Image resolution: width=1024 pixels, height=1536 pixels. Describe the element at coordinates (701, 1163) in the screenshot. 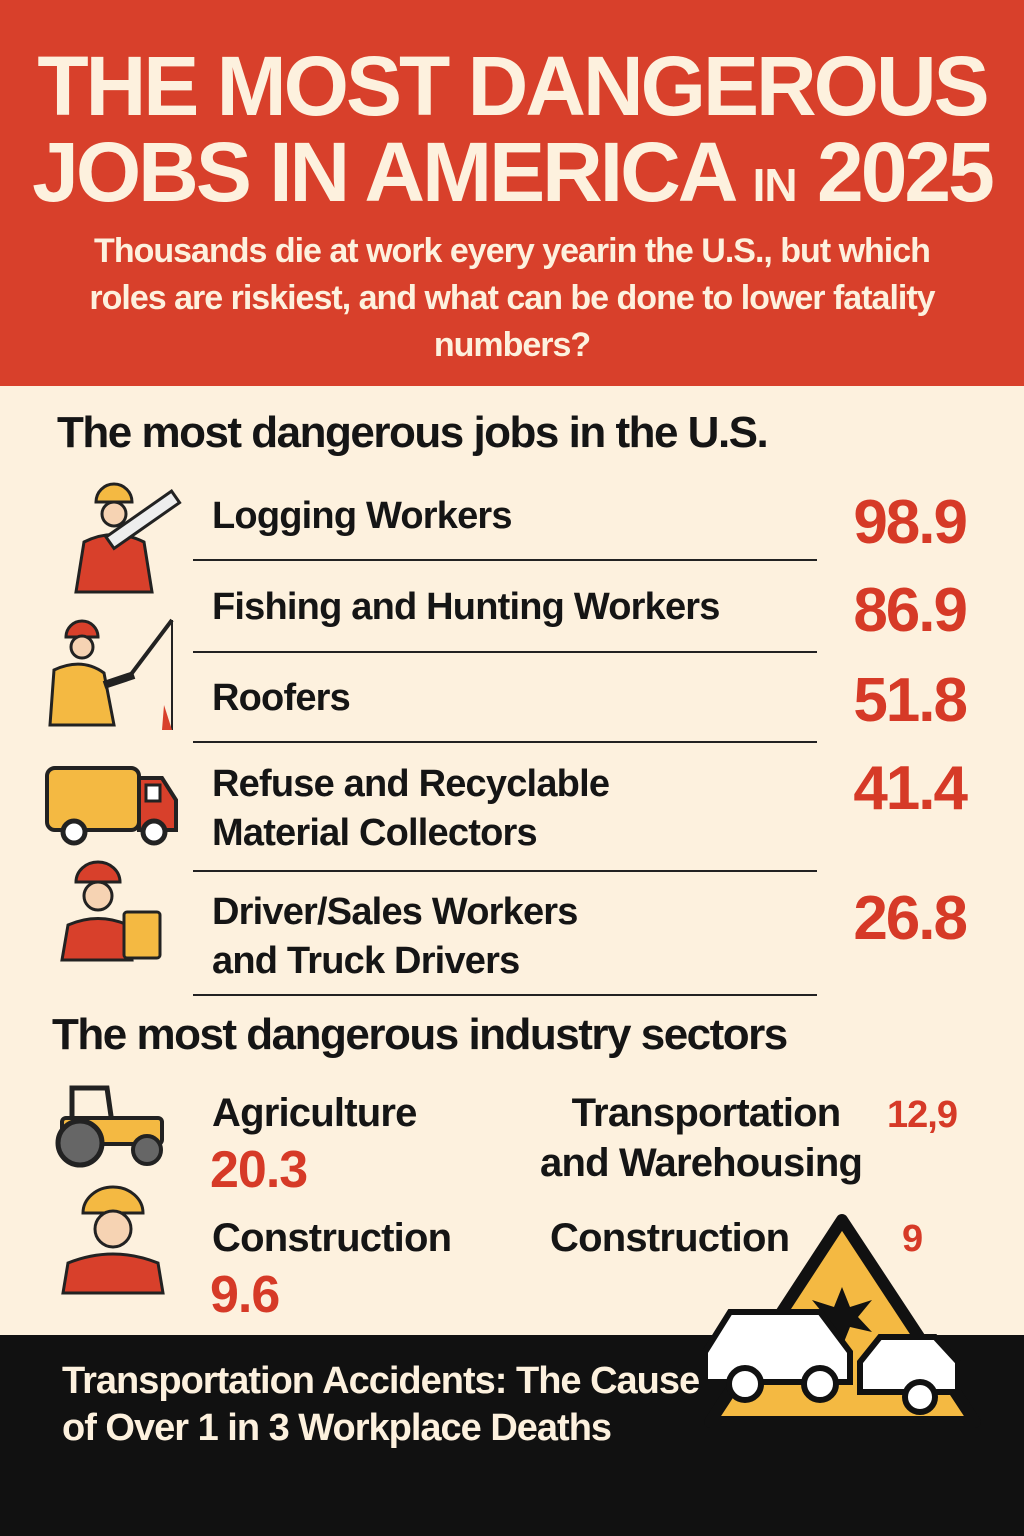

I see `sector-name-line: and Warehousing` at that location.